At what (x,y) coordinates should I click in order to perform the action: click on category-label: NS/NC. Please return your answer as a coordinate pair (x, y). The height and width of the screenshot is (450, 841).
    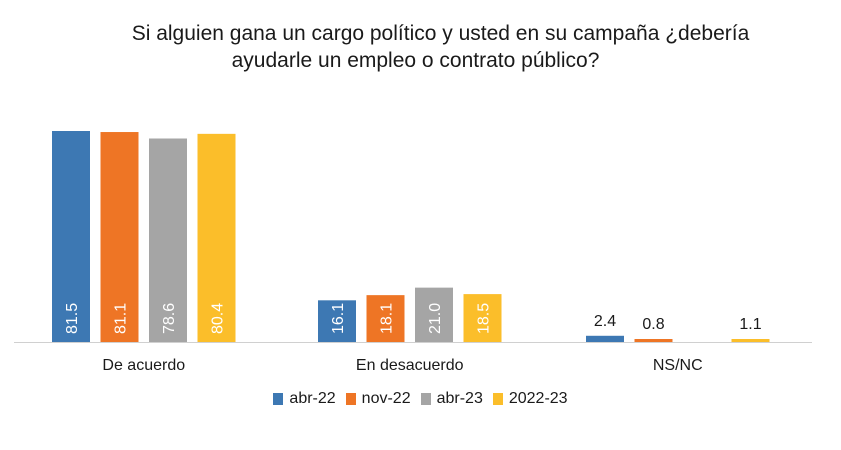
    Looking at the image, I should click on (678, 365).